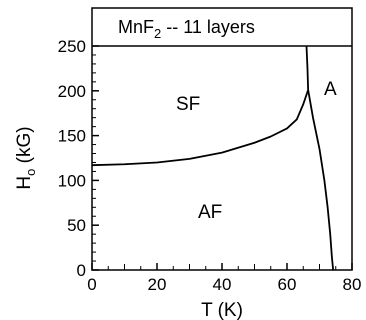 The height and width of the screenshot is (320, 366). I want to click on x-axis-label: T (K), so click(222, 310).